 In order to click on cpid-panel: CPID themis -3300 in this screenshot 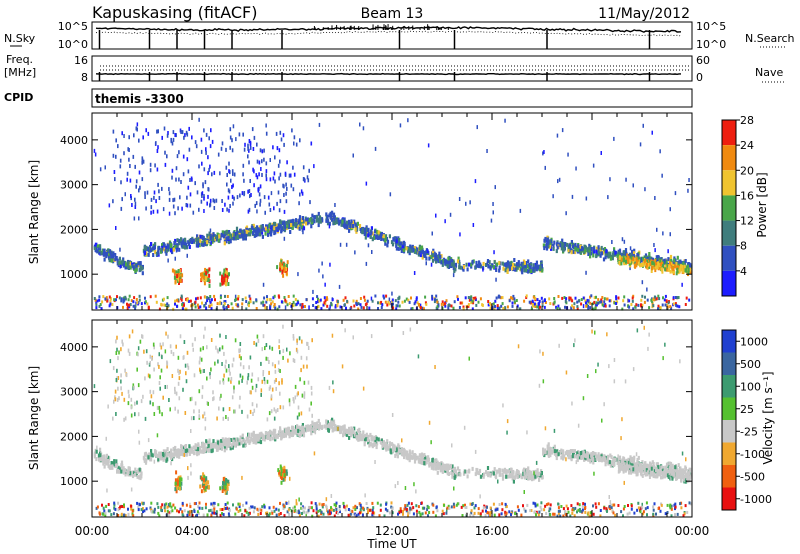, I will do `click(348, 98)`.